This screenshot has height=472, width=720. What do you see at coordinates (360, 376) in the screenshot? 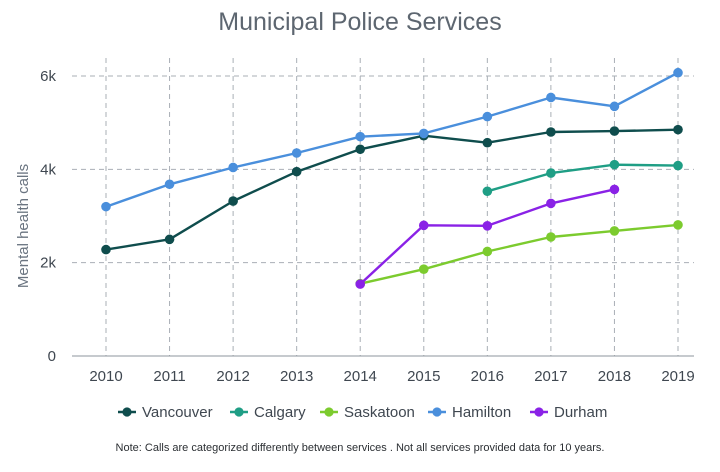
I see `x-tick-label: 2014` at bounding box center [360, 376].